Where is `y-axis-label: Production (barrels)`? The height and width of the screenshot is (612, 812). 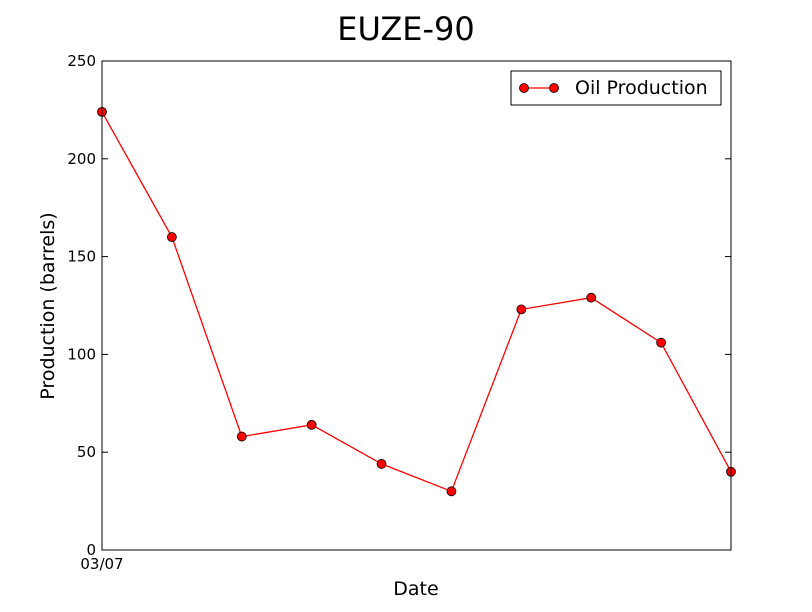 y-axis-label: Production (barrels) is located at coordinates (48, 305).